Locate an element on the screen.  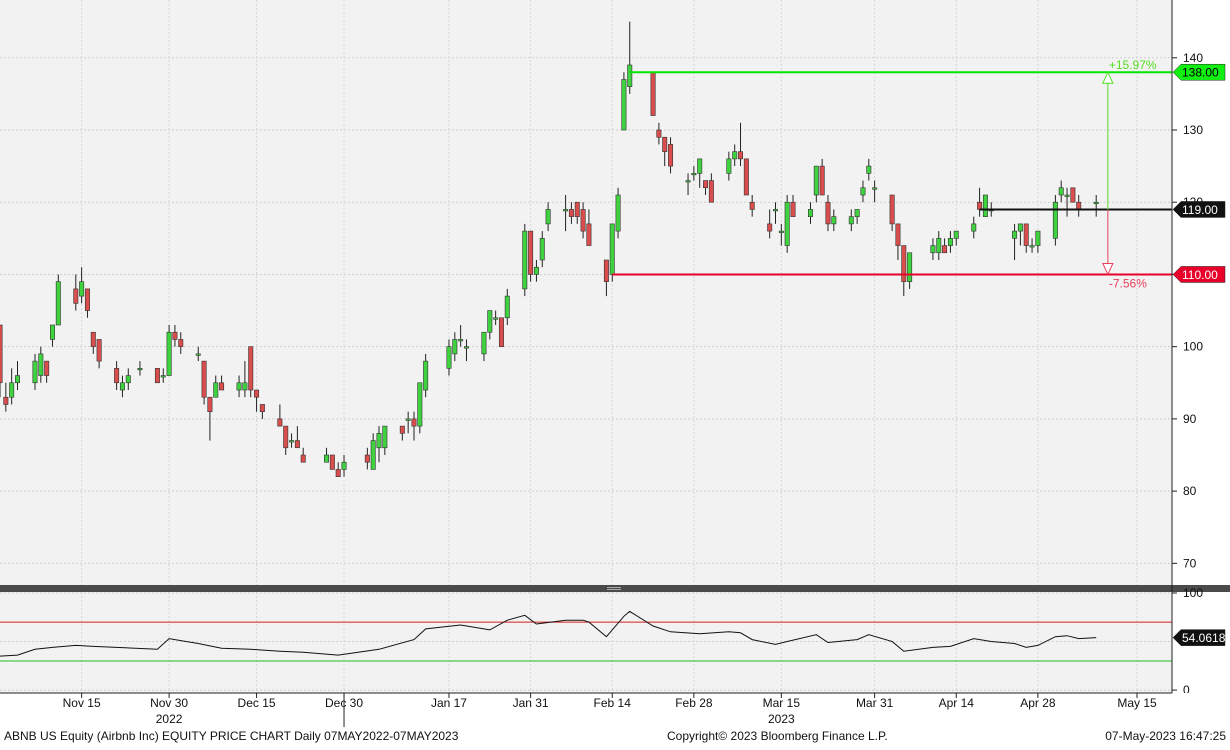
value-tag-box is located at coordinates (1199, 637).